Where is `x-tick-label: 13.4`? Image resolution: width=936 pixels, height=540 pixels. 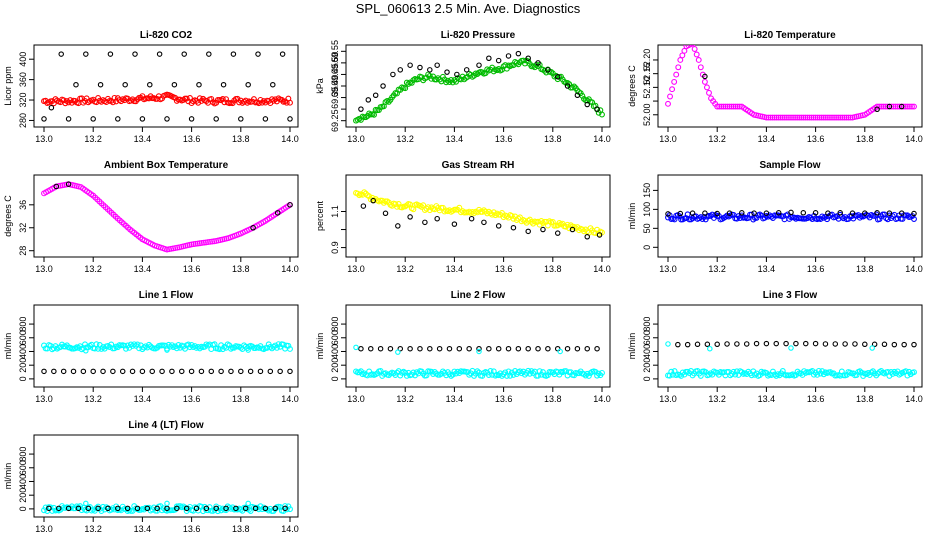 x-tick-label: 13.4 is located at coordinates (455, 399).